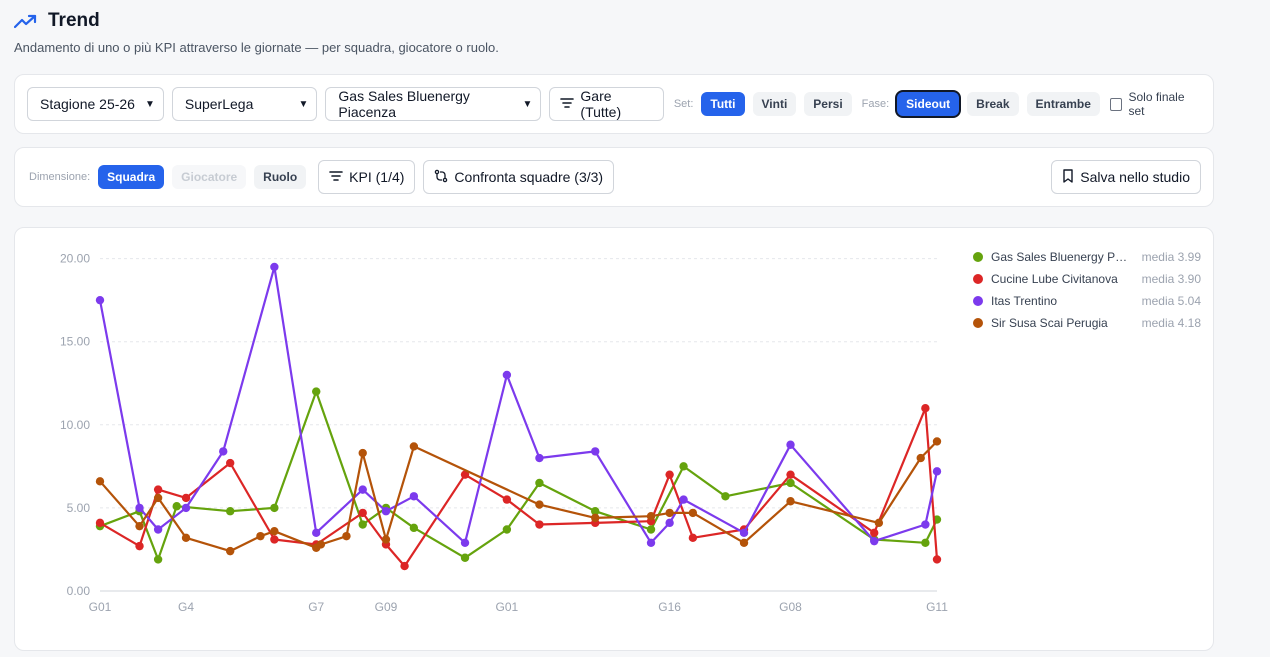  Describe the element at coordinates (336, 177) in the screenshot. I see `filter-icon` at that location.